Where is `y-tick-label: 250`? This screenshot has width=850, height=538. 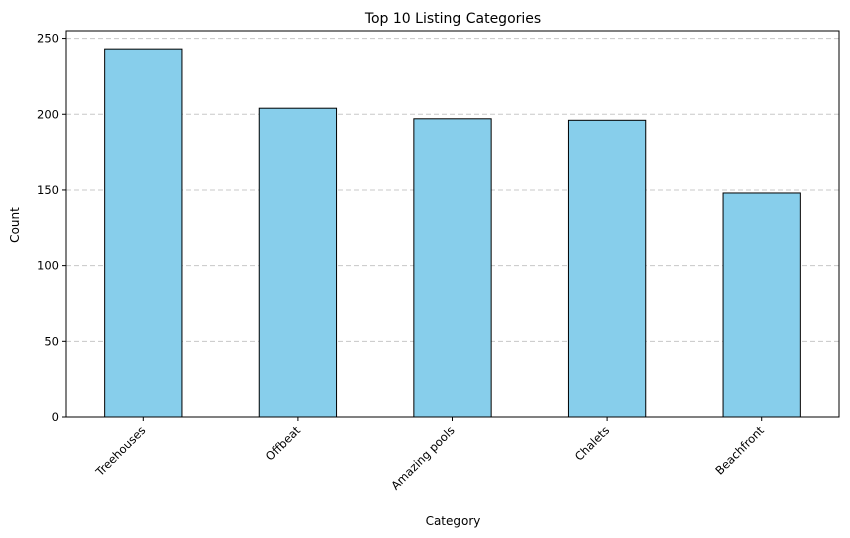
y-tick-label: 250 is located at coordinates (48, 39).